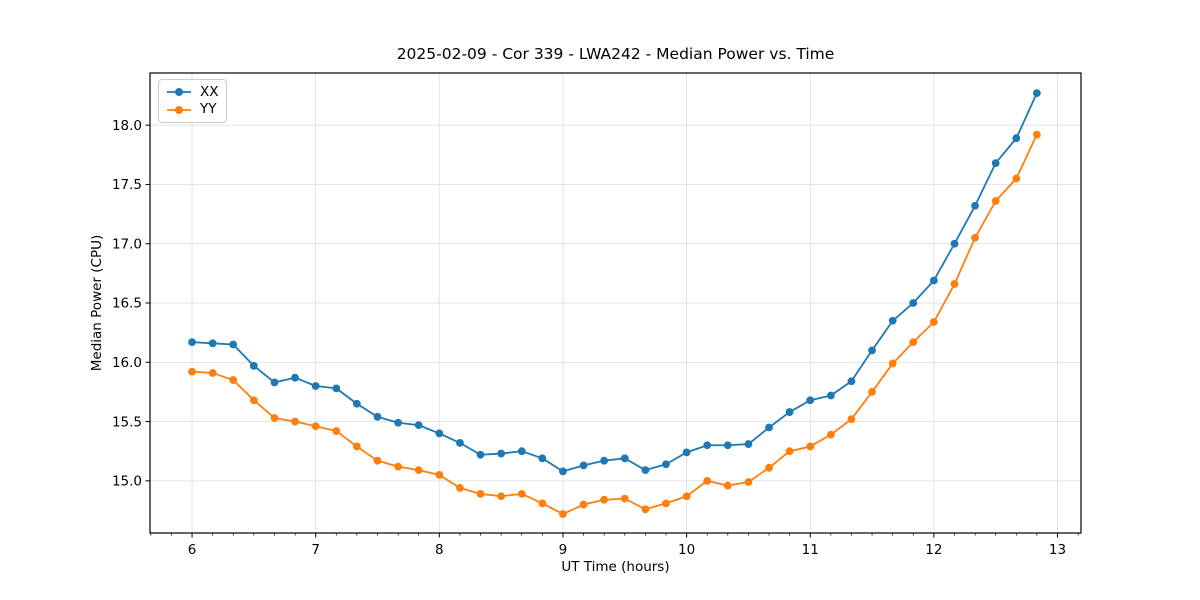 The height and width of the screenshot is (600, 1200). What do you see at coordinates (179, 92) in the screenshot?
I see `xx-line-marker-sample` at bounding box center [179, 92].